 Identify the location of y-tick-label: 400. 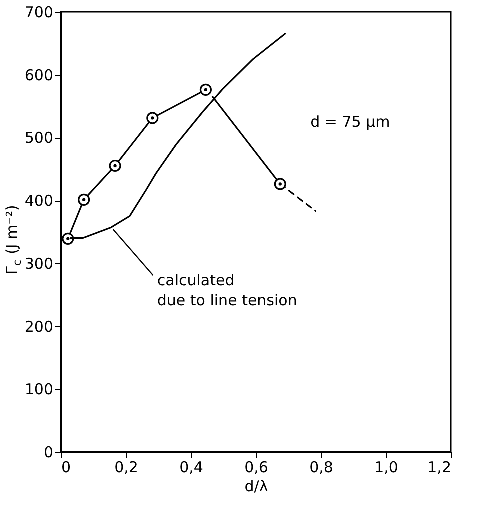
(39, 201).